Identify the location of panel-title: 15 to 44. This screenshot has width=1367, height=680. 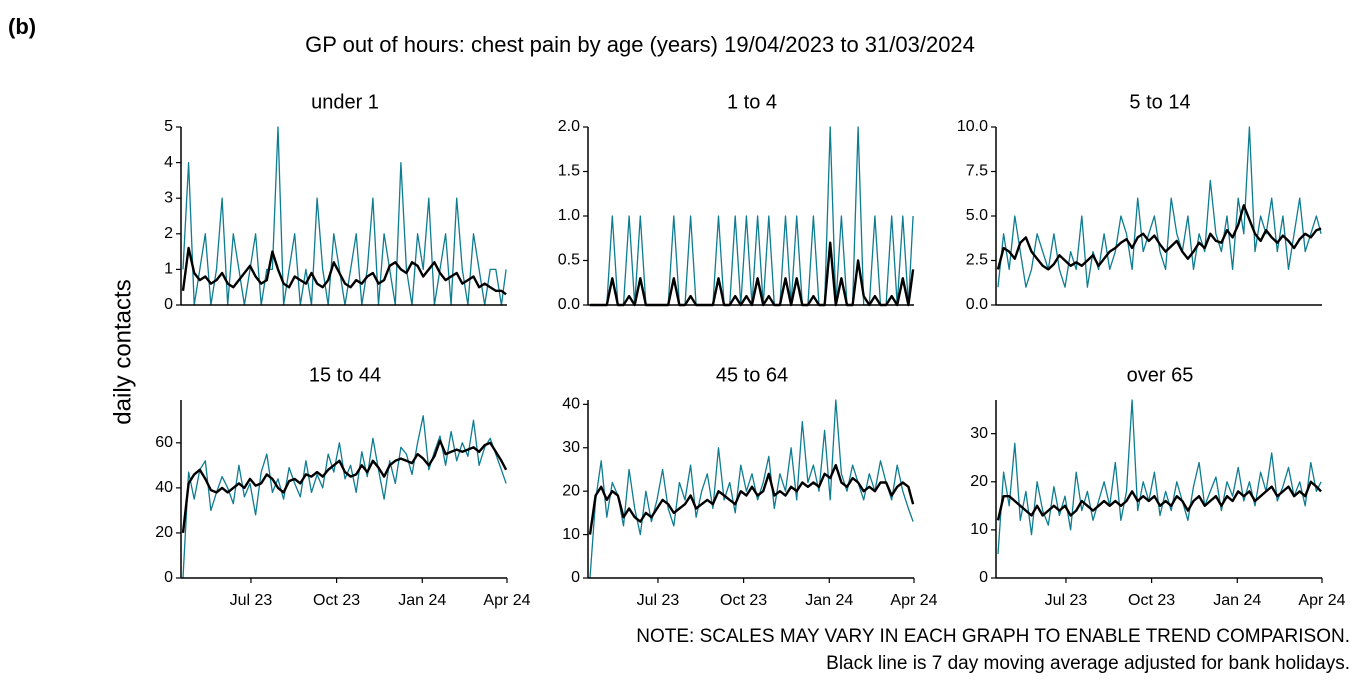
(345, 375).